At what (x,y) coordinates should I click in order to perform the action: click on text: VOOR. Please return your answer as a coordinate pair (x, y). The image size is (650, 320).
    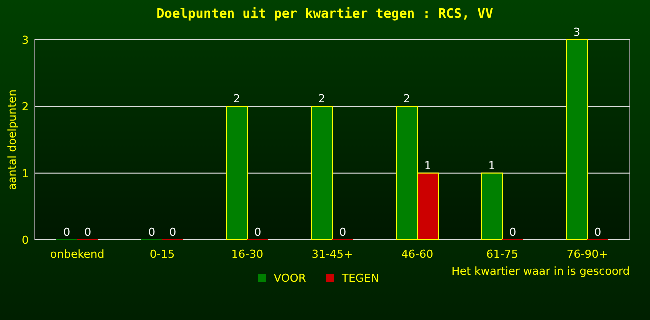
    Looking at the image, I should click on (290, 278).